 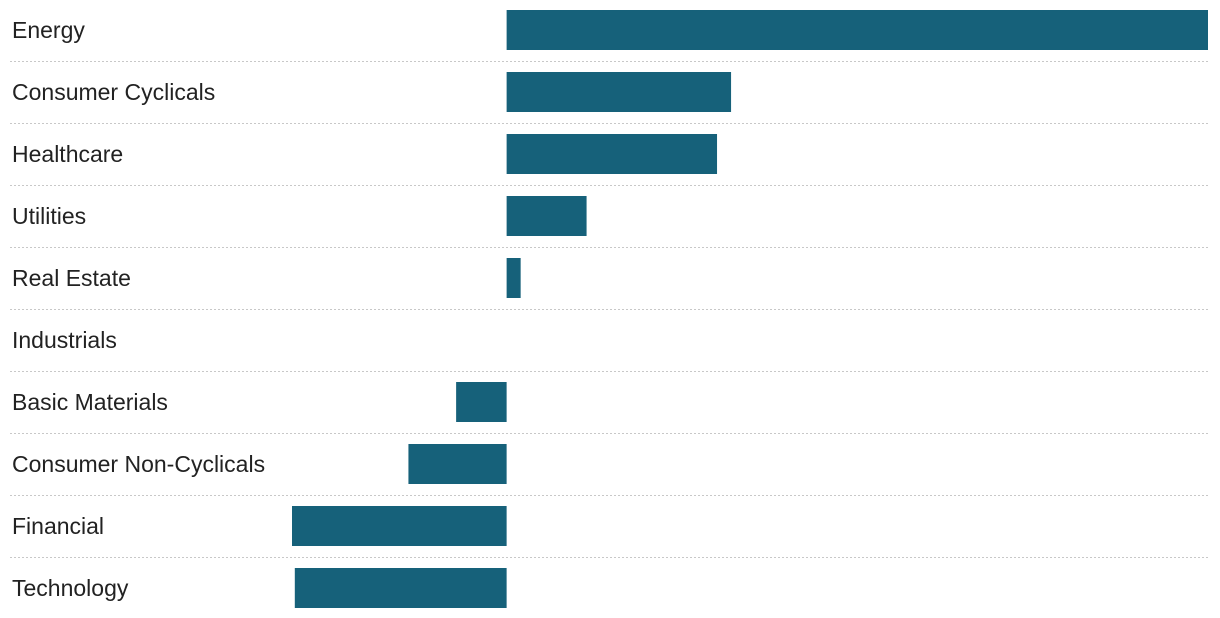 What do you see at coordinates (48, 30) in the screenshot?
I see `category-label-energy: Energy` at bounding box center [48, 30].